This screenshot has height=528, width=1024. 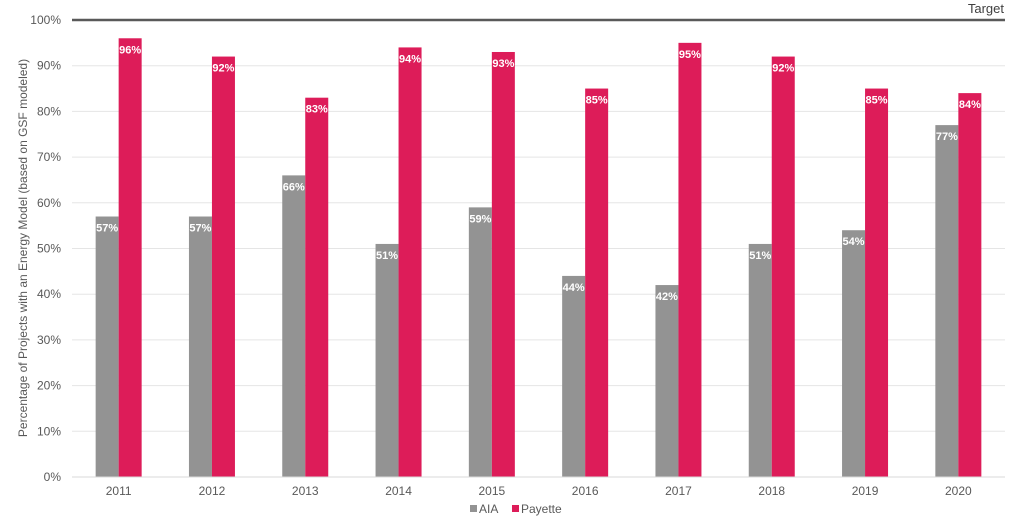 What do you see at coordinates (49, 157) in the screenshot?
I see `y-tick-label: 70%` at bounding box center [49, 157].